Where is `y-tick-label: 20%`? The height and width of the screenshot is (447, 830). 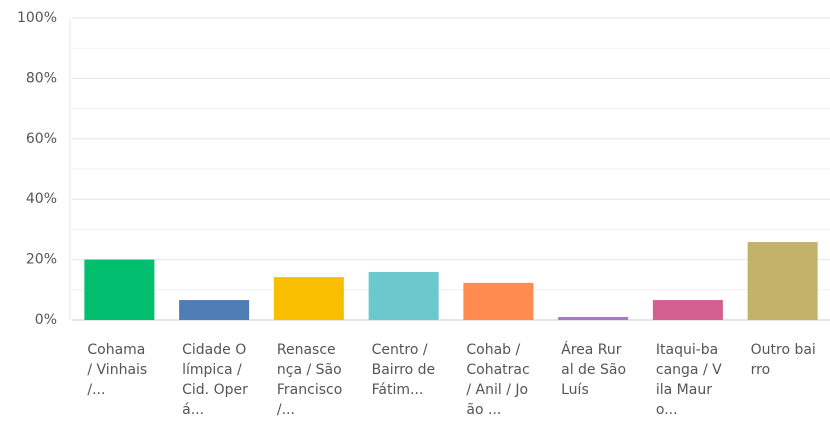
y-tick-label: 20% is located at coordinates (41, 260).